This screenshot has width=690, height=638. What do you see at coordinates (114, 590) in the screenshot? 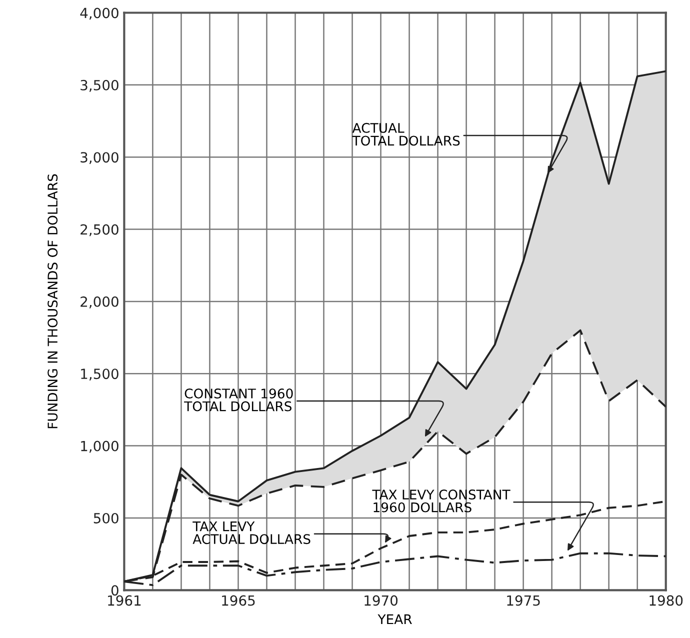
I see `y-tick-label: 0` at bounding box center [114, 590].